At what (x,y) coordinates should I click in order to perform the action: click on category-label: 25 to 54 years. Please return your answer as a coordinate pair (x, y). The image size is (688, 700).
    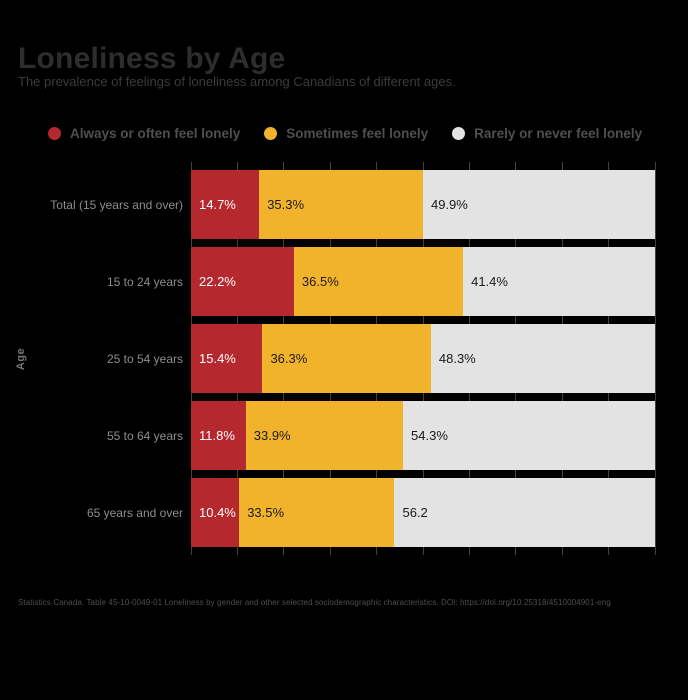
    Looking at the image, I should click on (144, 358).